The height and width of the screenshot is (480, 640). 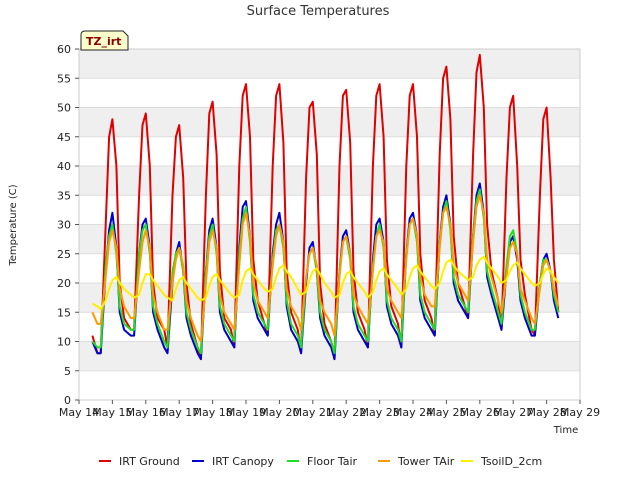 I want to click on x-tick-label: May 27, so click(x=513, y=412).